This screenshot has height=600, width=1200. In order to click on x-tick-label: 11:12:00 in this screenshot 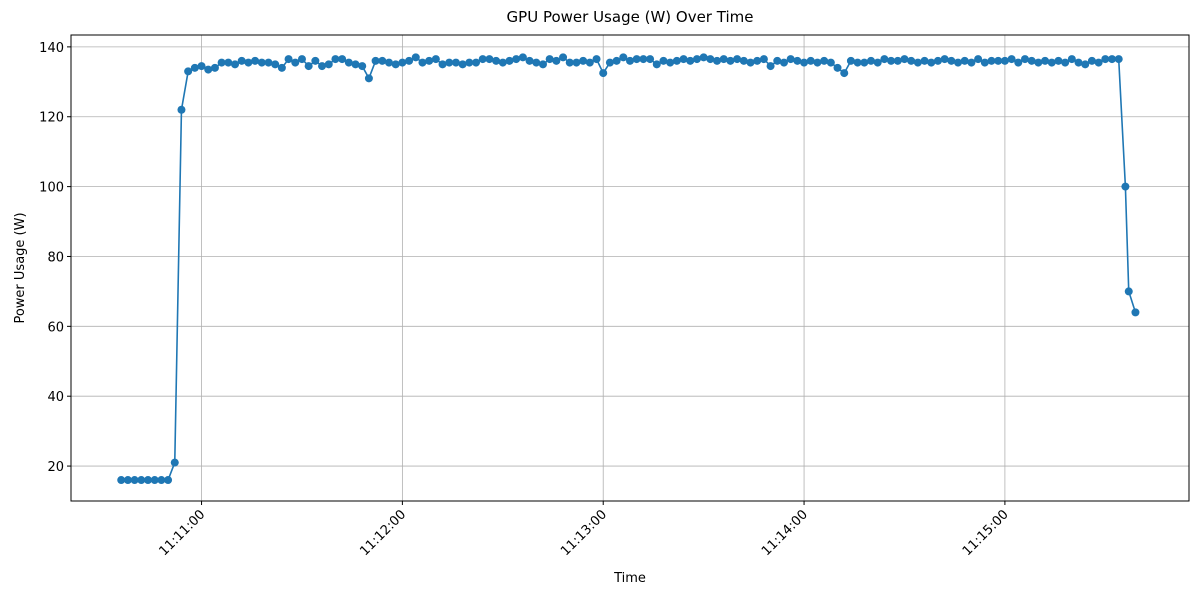, I will do `click(383, 533)`.